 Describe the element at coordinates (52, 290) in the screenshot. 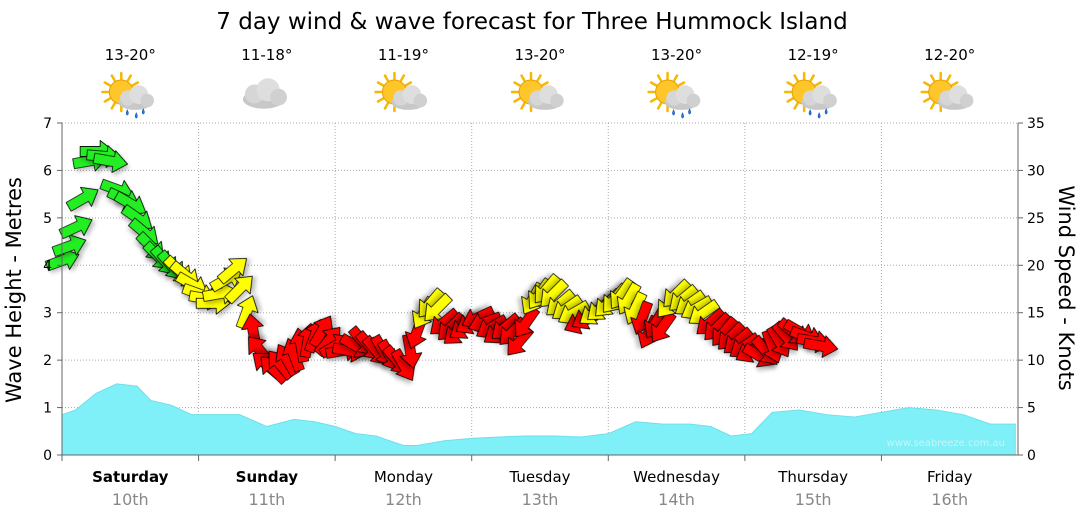

I see `left-axis-ticks: 0 1 2 3 4 5 6 7` at that location.